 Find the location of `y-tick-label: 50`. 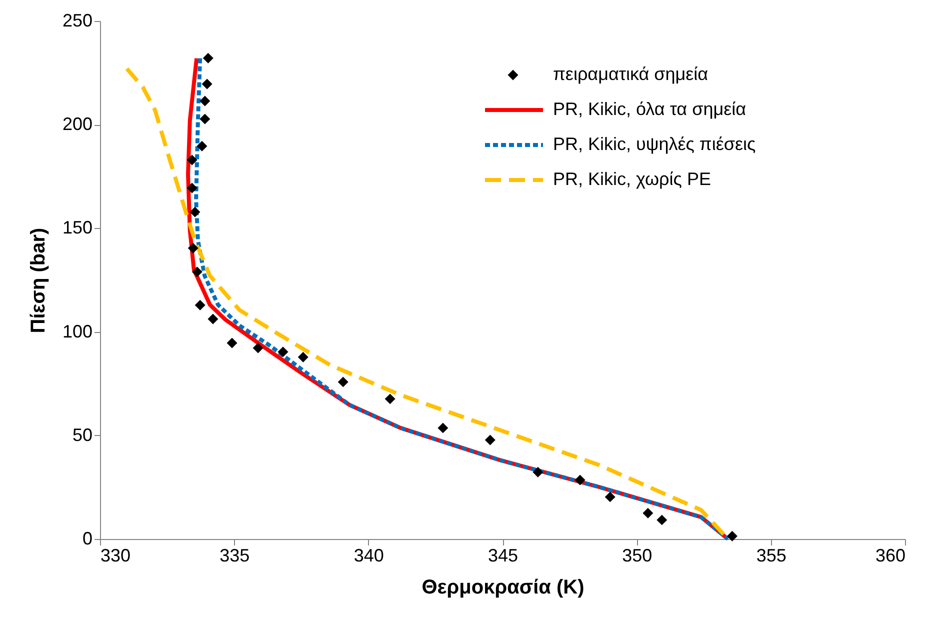

y-tick-label: 50 is located at coordinates (82, 434).